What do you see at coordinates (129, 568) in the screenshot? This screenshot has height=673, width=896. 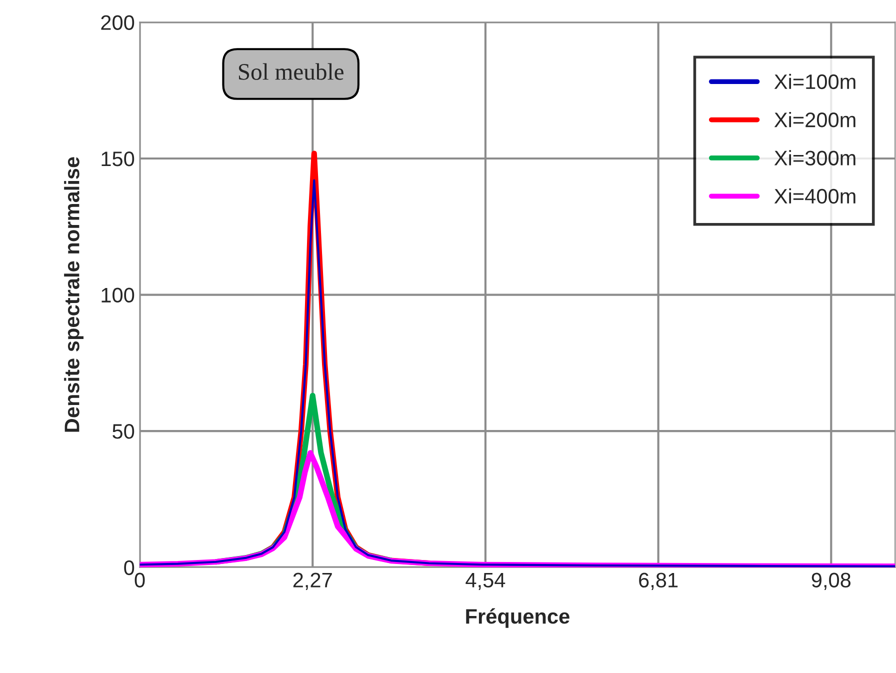 I see `y-tick-label: 0` at bounding box center [129, 568].